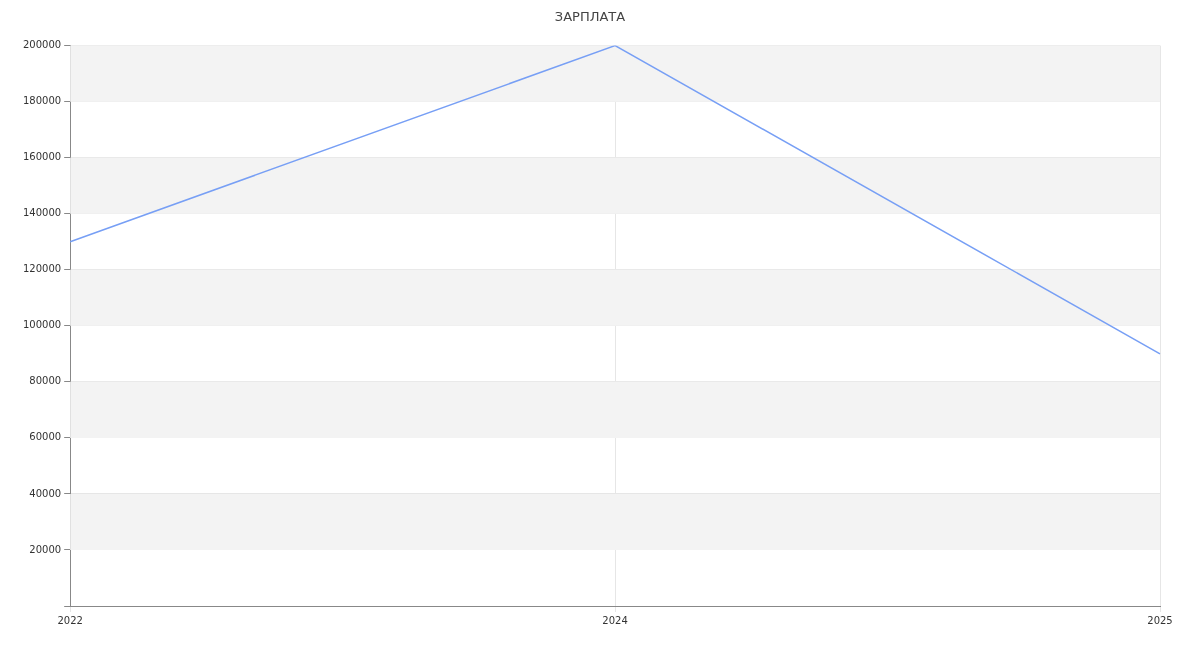  What do you see at coordinates (615, 620) in the screenshot?
I see `x-tick-label: 2024` at bounding box center [615, 620].